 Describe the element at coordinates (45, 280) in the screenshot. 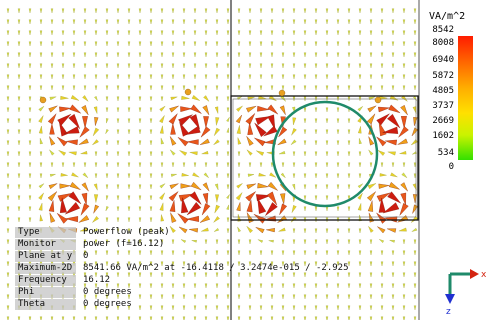

I see `info-label: Frequency` at that location.